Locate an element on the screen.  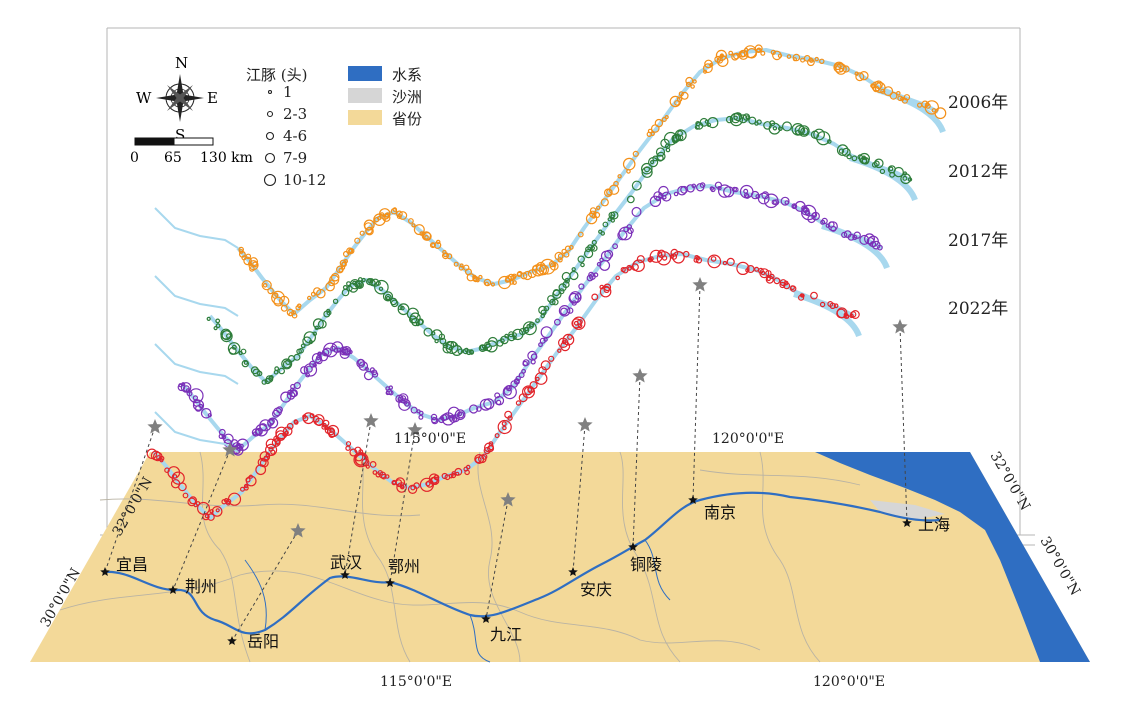
size-legend-label: 4-6 is located at coordinates (295, 136).